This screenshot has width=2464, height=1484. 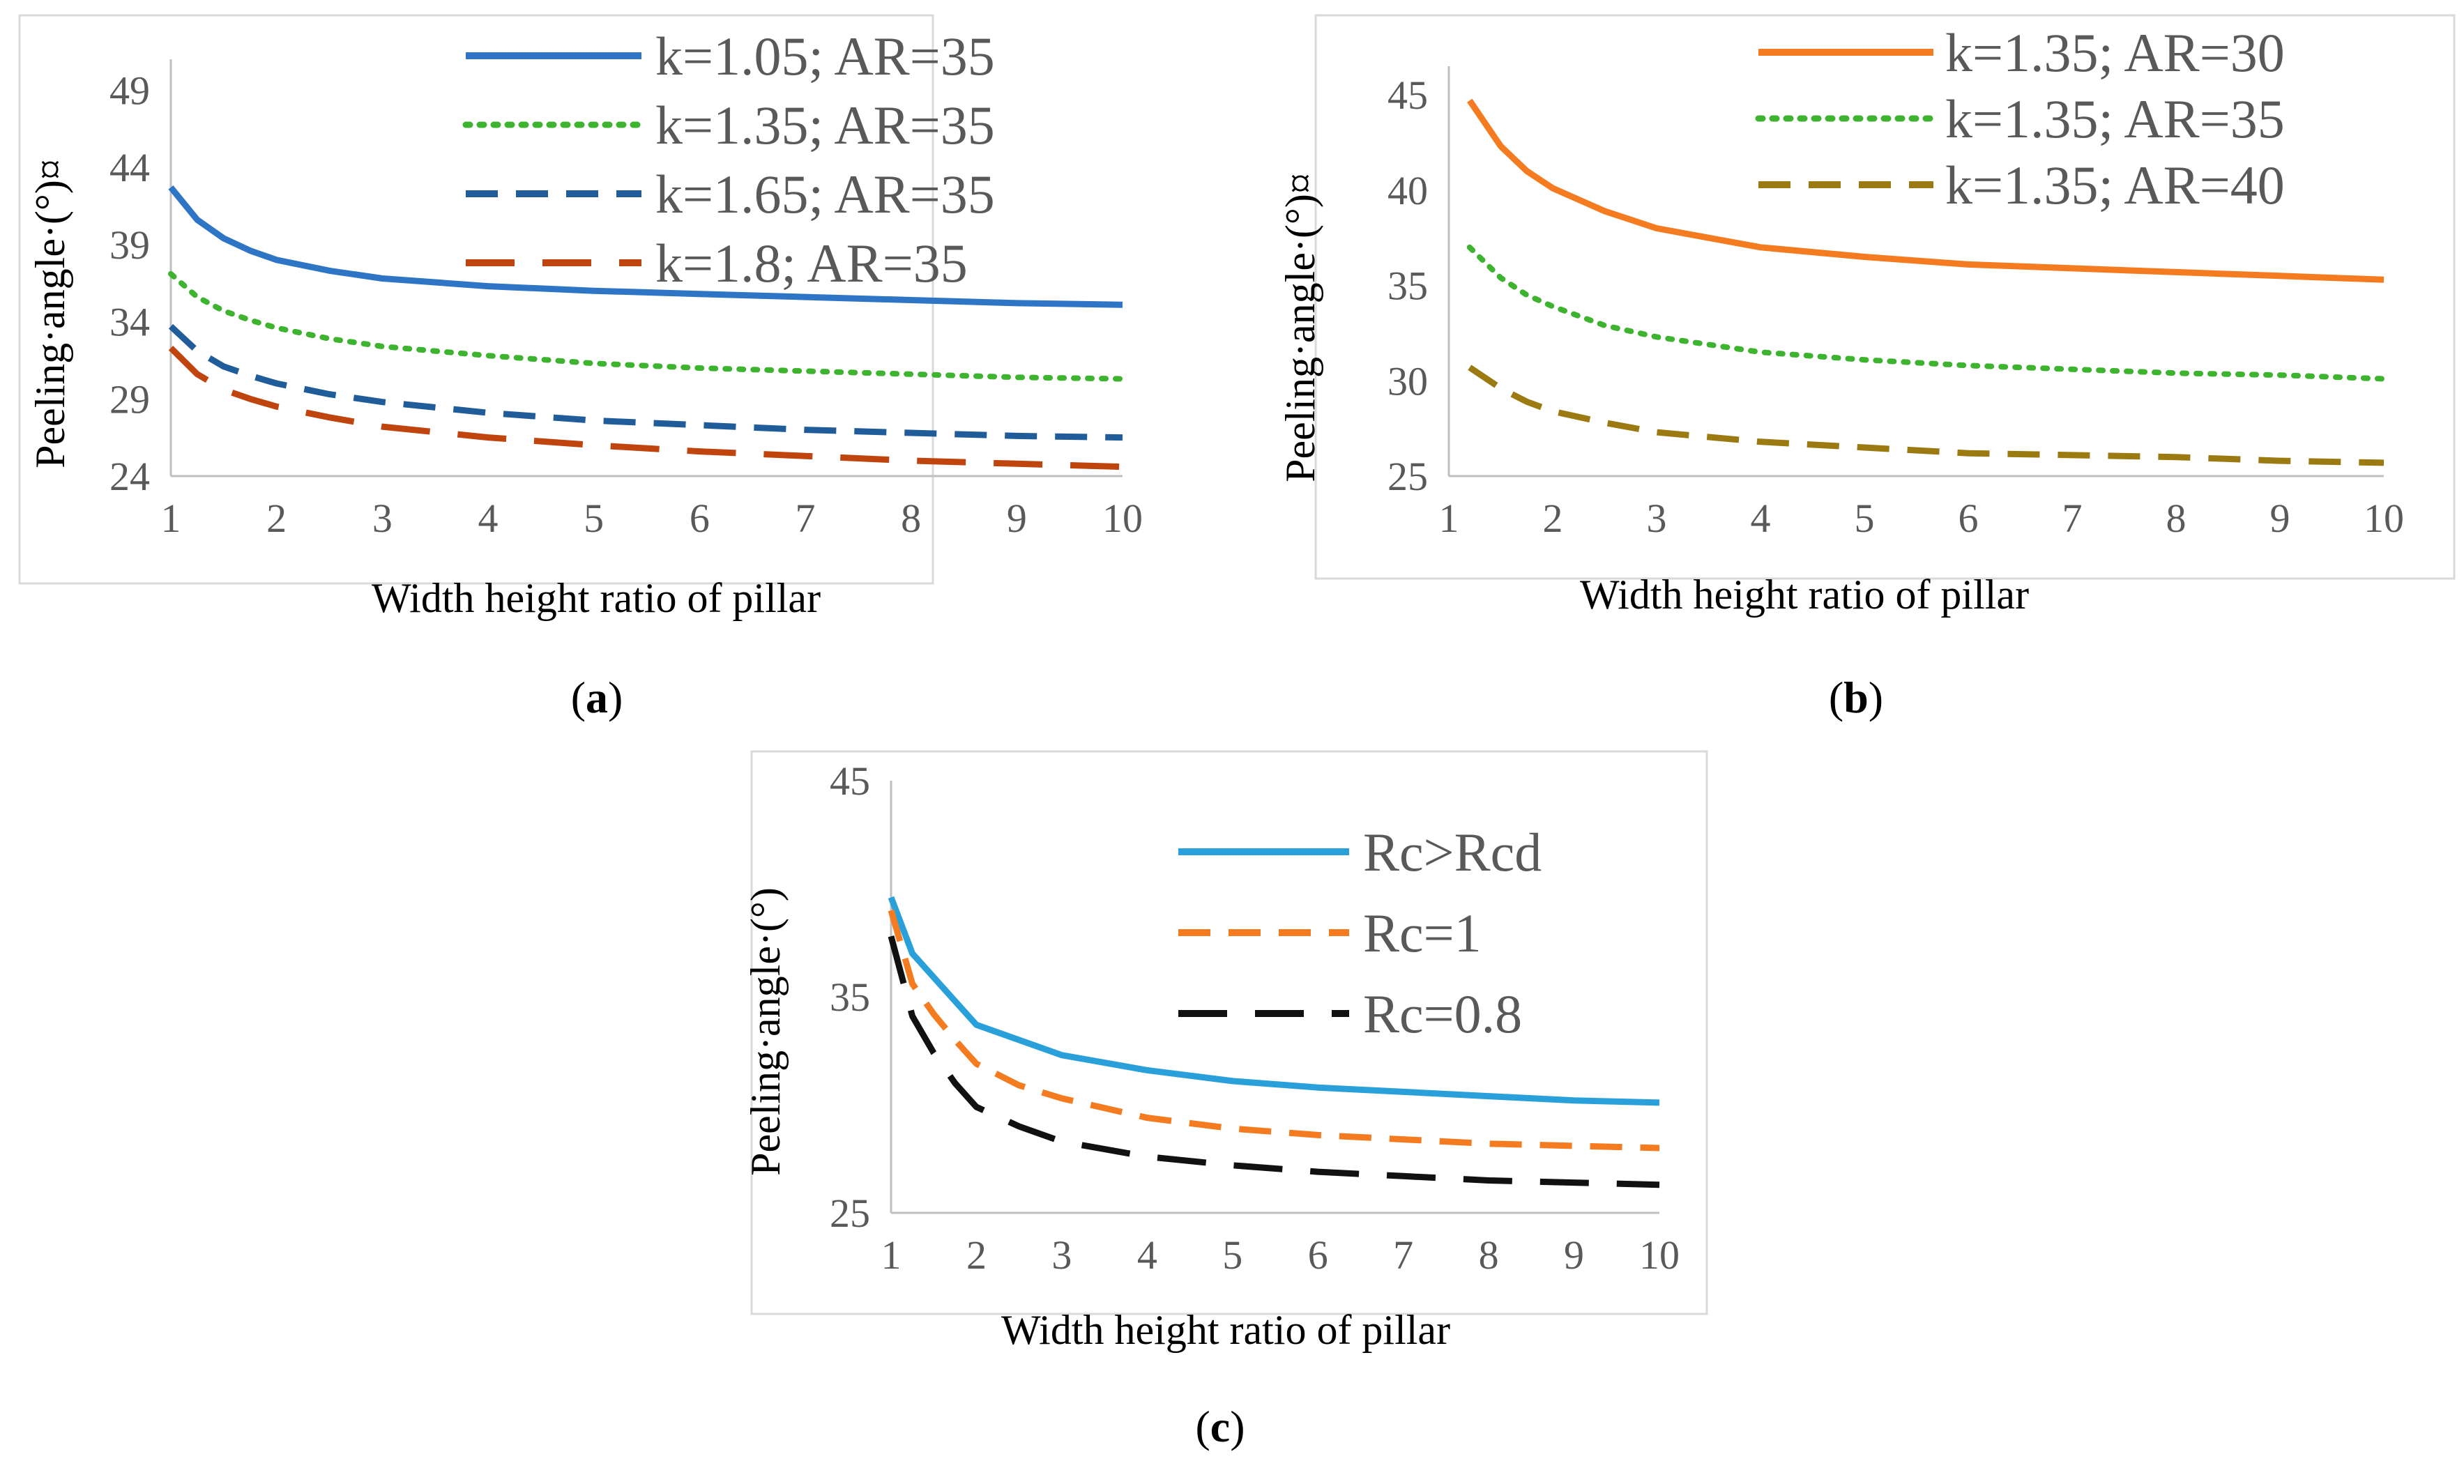 What do you see at coordinates (1442, 1014) in the screenshot?
I see `legend-label: Rc=0.8` at bounding box center [1442, 1014].